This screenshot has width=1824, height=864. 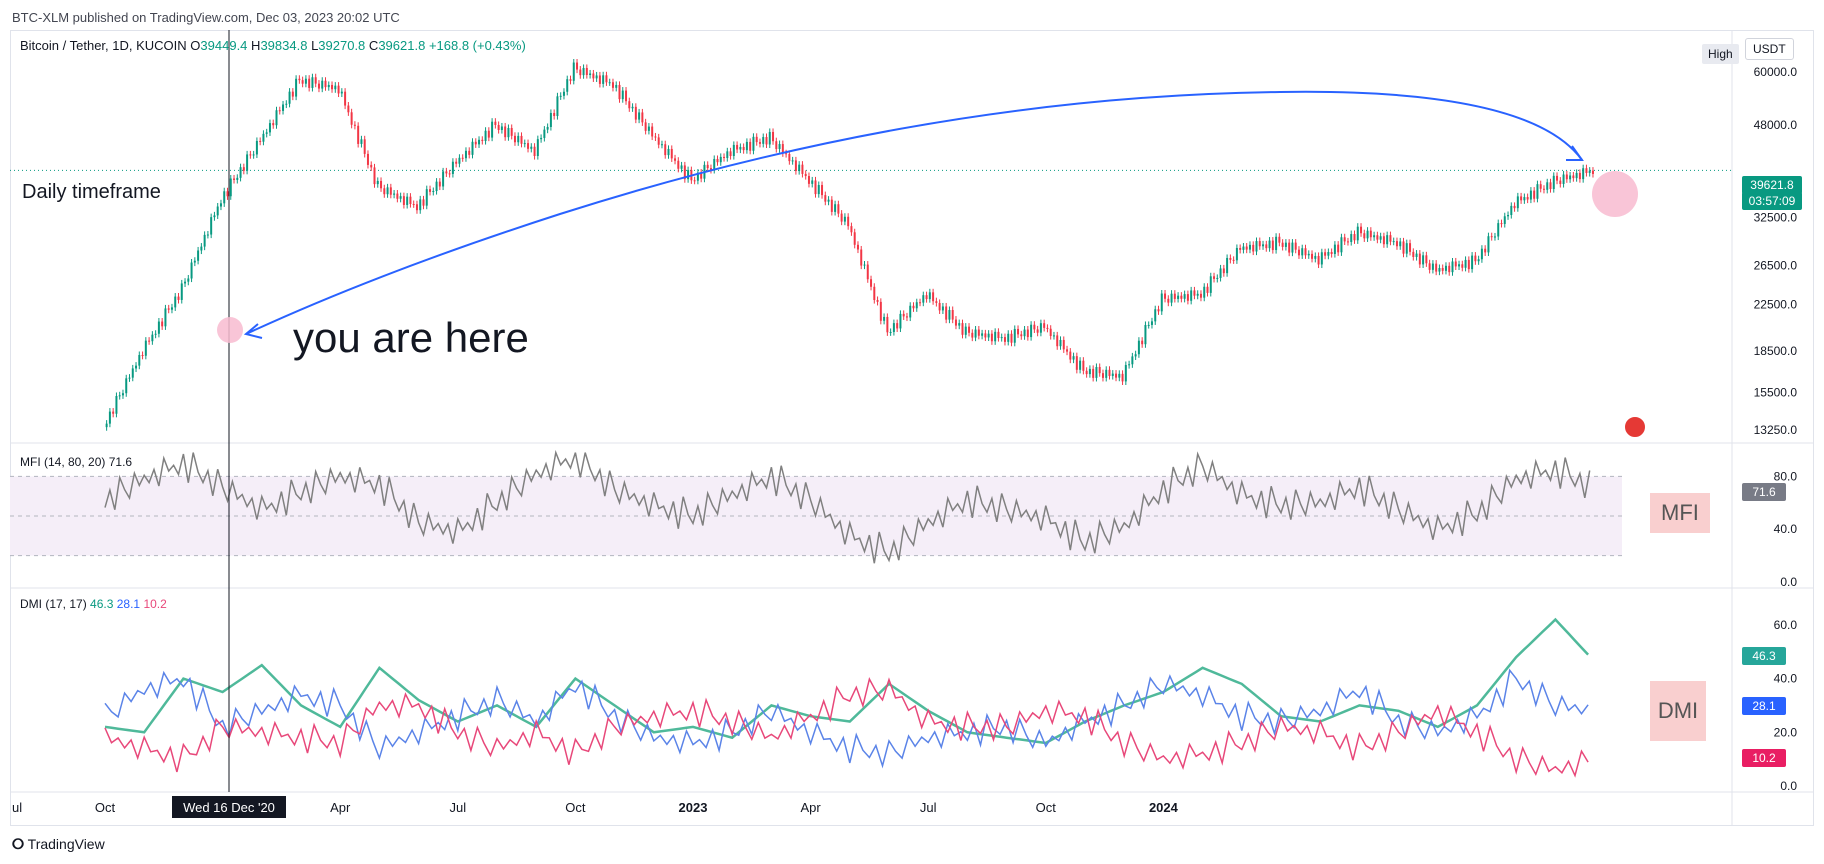 I want to click on plus-di-line, so click(x=846, y=718).